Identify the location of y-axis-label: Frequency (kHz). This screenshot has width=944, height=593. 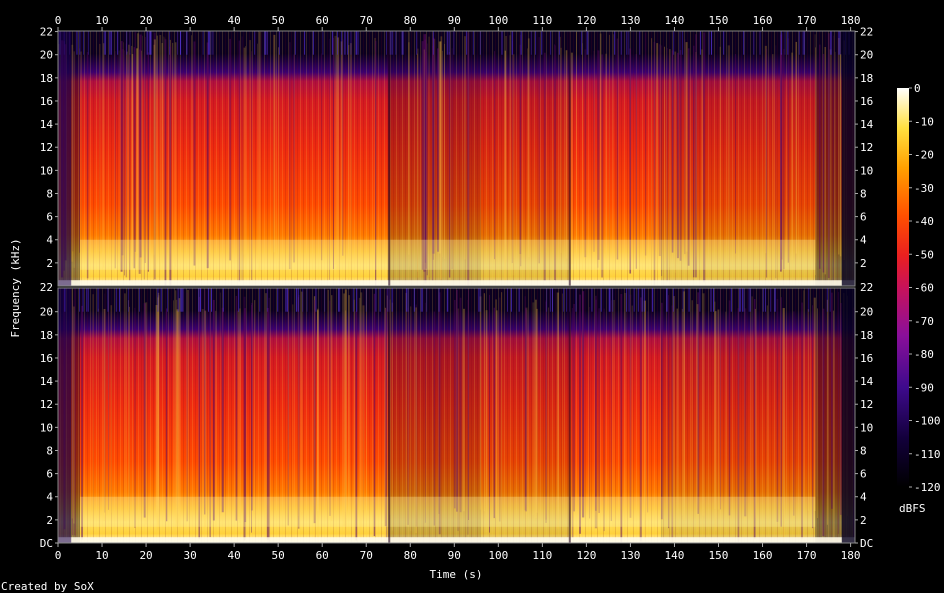
(15, 287).